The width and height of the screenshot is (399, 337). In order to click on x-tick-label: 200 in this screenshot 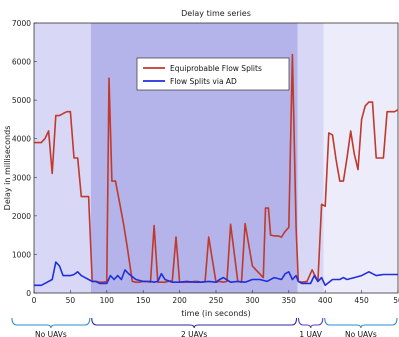, I will do `click(179, 300)`.